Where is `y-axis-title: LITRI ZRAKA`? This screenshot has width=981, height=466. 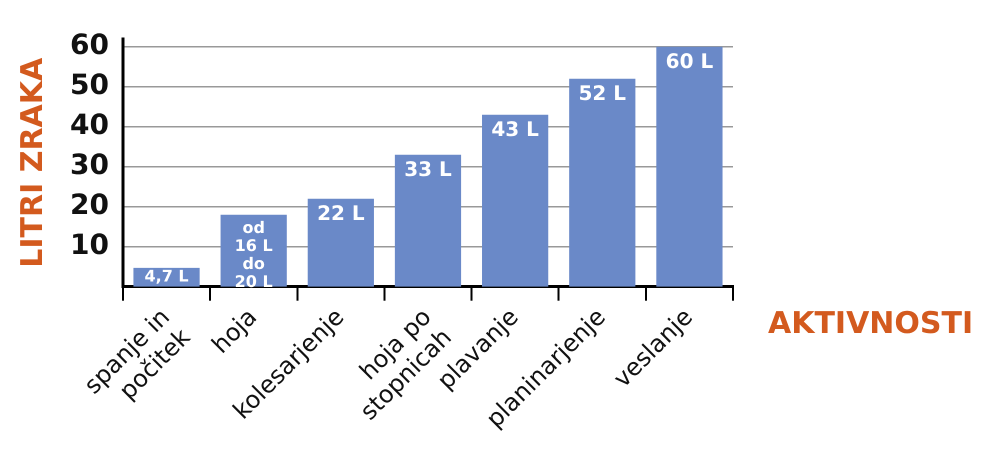 y-axis-title: LITRI ZRAKA is located at coordinates (32, 162).